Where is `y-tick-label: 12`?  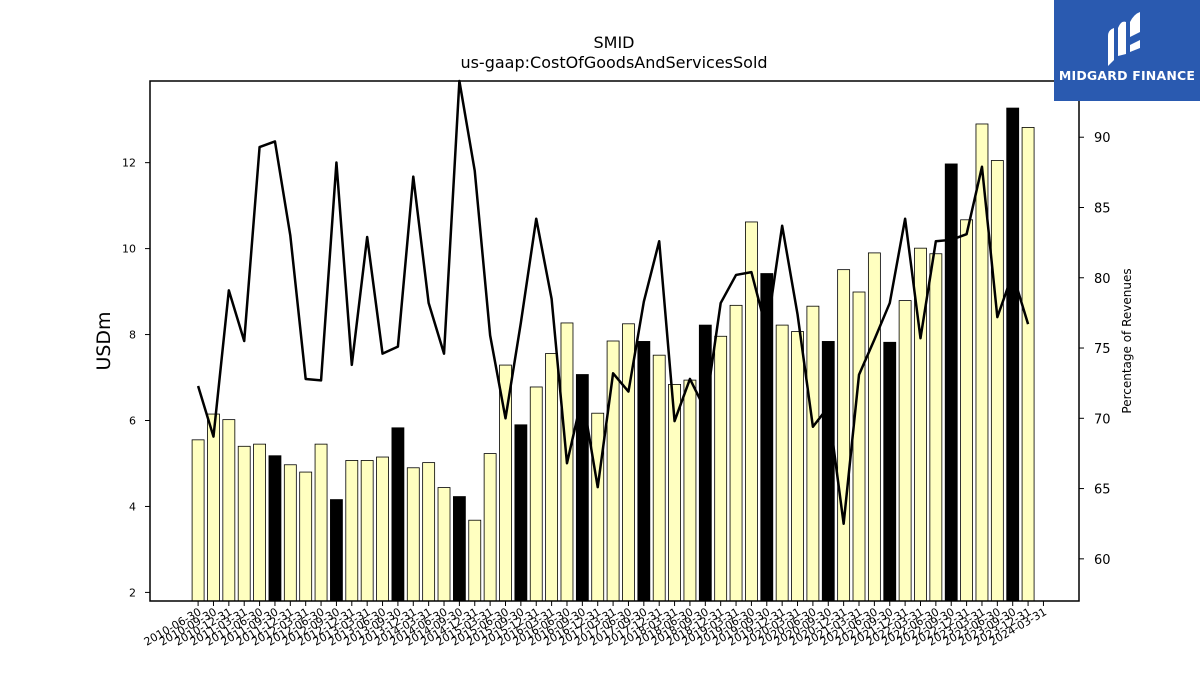
y-tick-label: 12 is located at coordinates (129, 163).